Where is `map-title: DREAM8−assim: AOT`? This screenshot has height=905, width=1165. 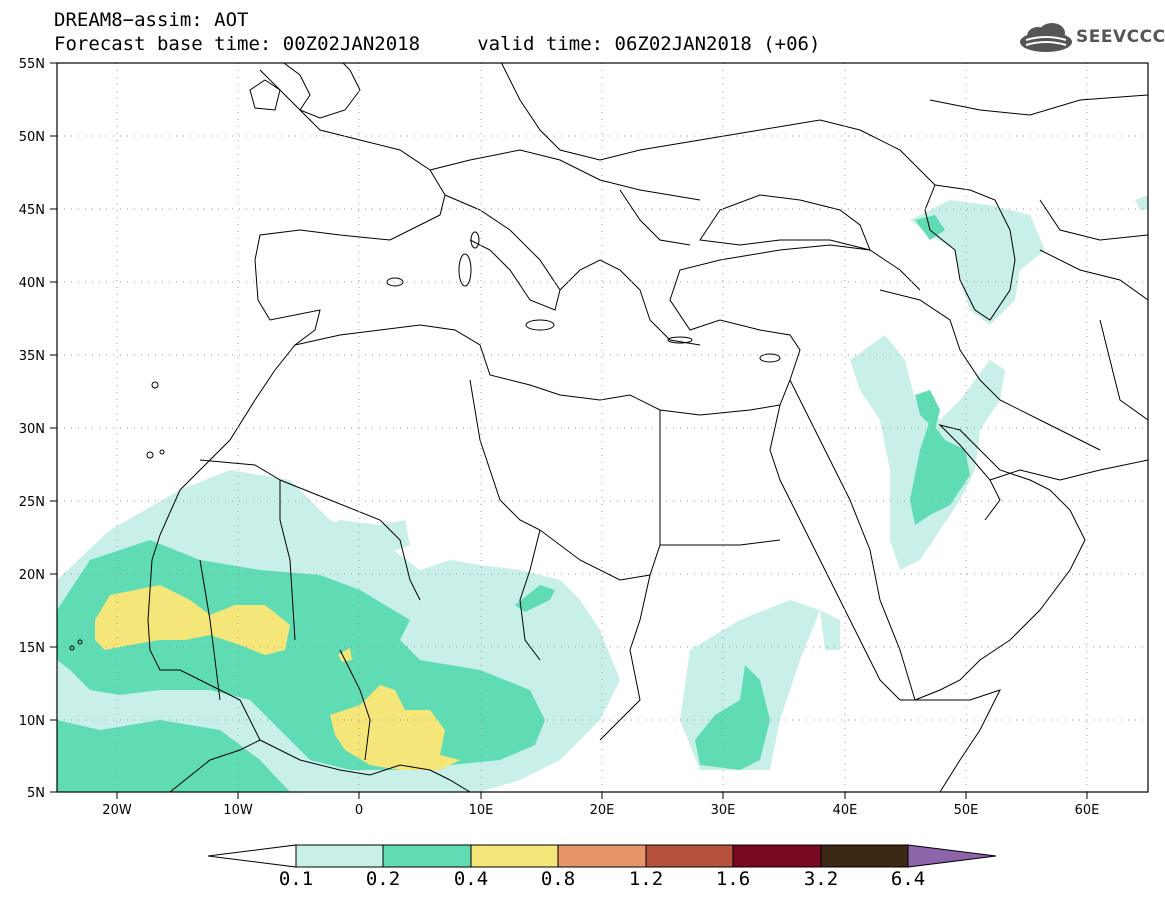 map-title: DREAM8−assim: AOT is located at coordinates (151, 20).